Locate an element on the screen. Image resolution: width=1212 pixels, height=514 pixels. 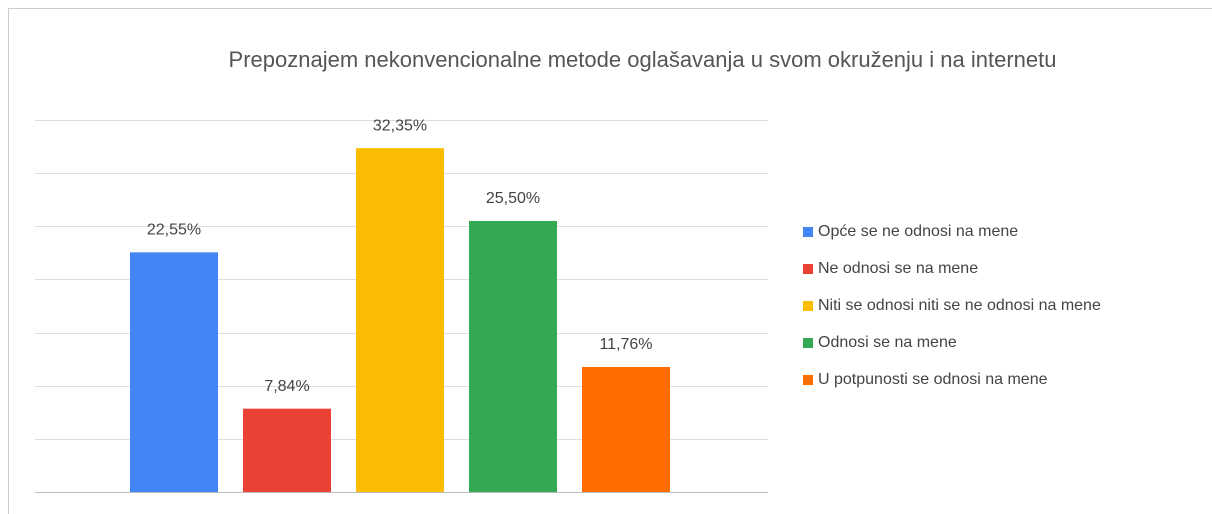
legend-label: Niti se odnosi niti se ne odnosi na mene is located at coordinates (959, 305).